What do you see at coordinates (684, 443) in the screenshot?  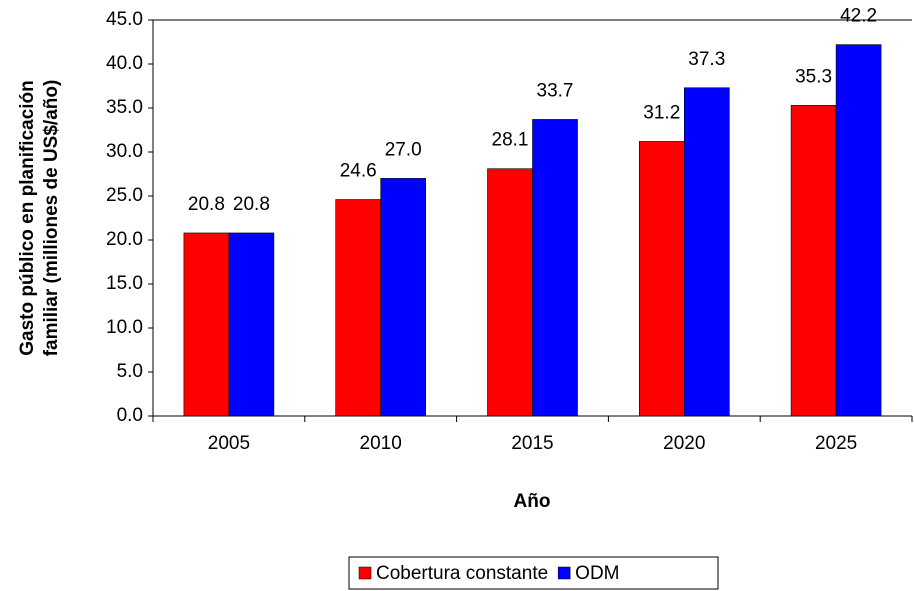 I see `x-tick-label: 2020` at bounding box center [684, 443].